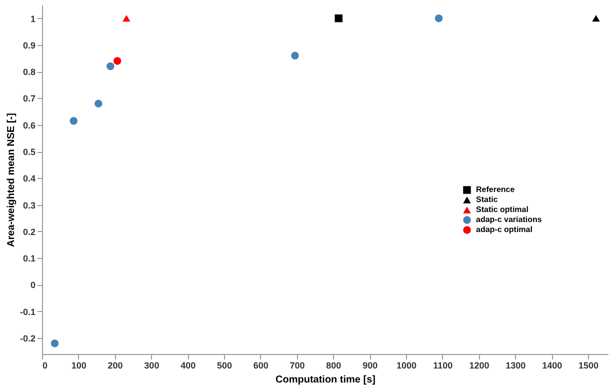 This screenshot has width=613, height=389. I want to click on legend-label: Static optimal, so click(502, 209).